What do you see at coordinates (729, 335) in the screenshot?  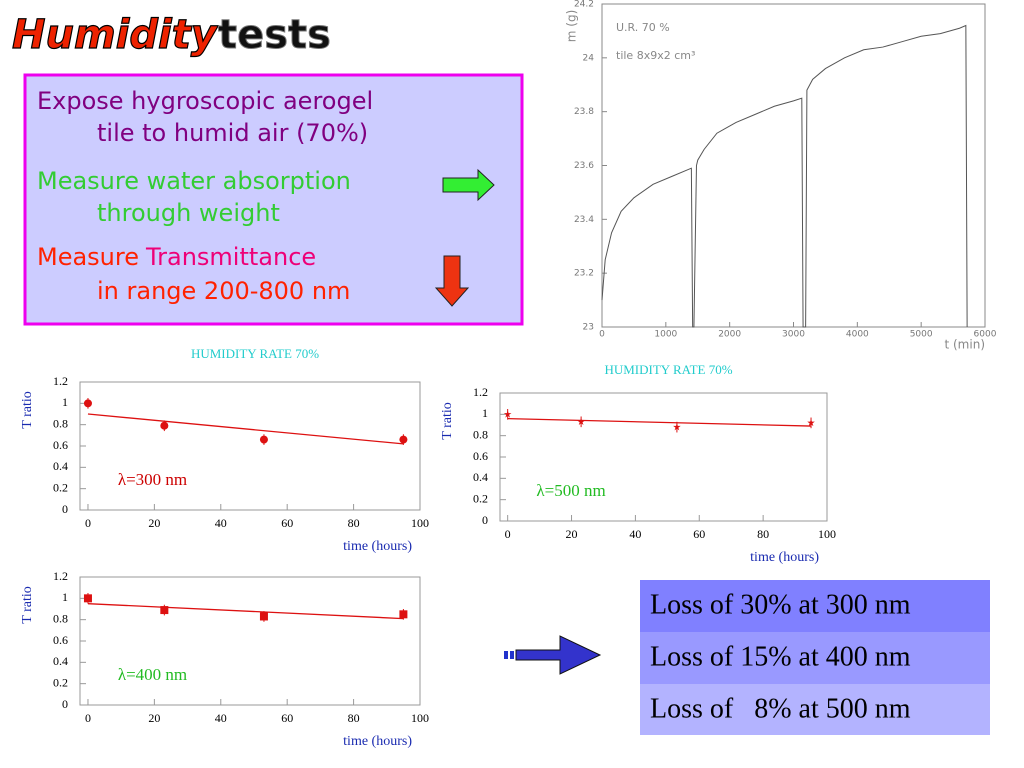 I see `x-tick-label: 2000` at bounding box center [729, 335].